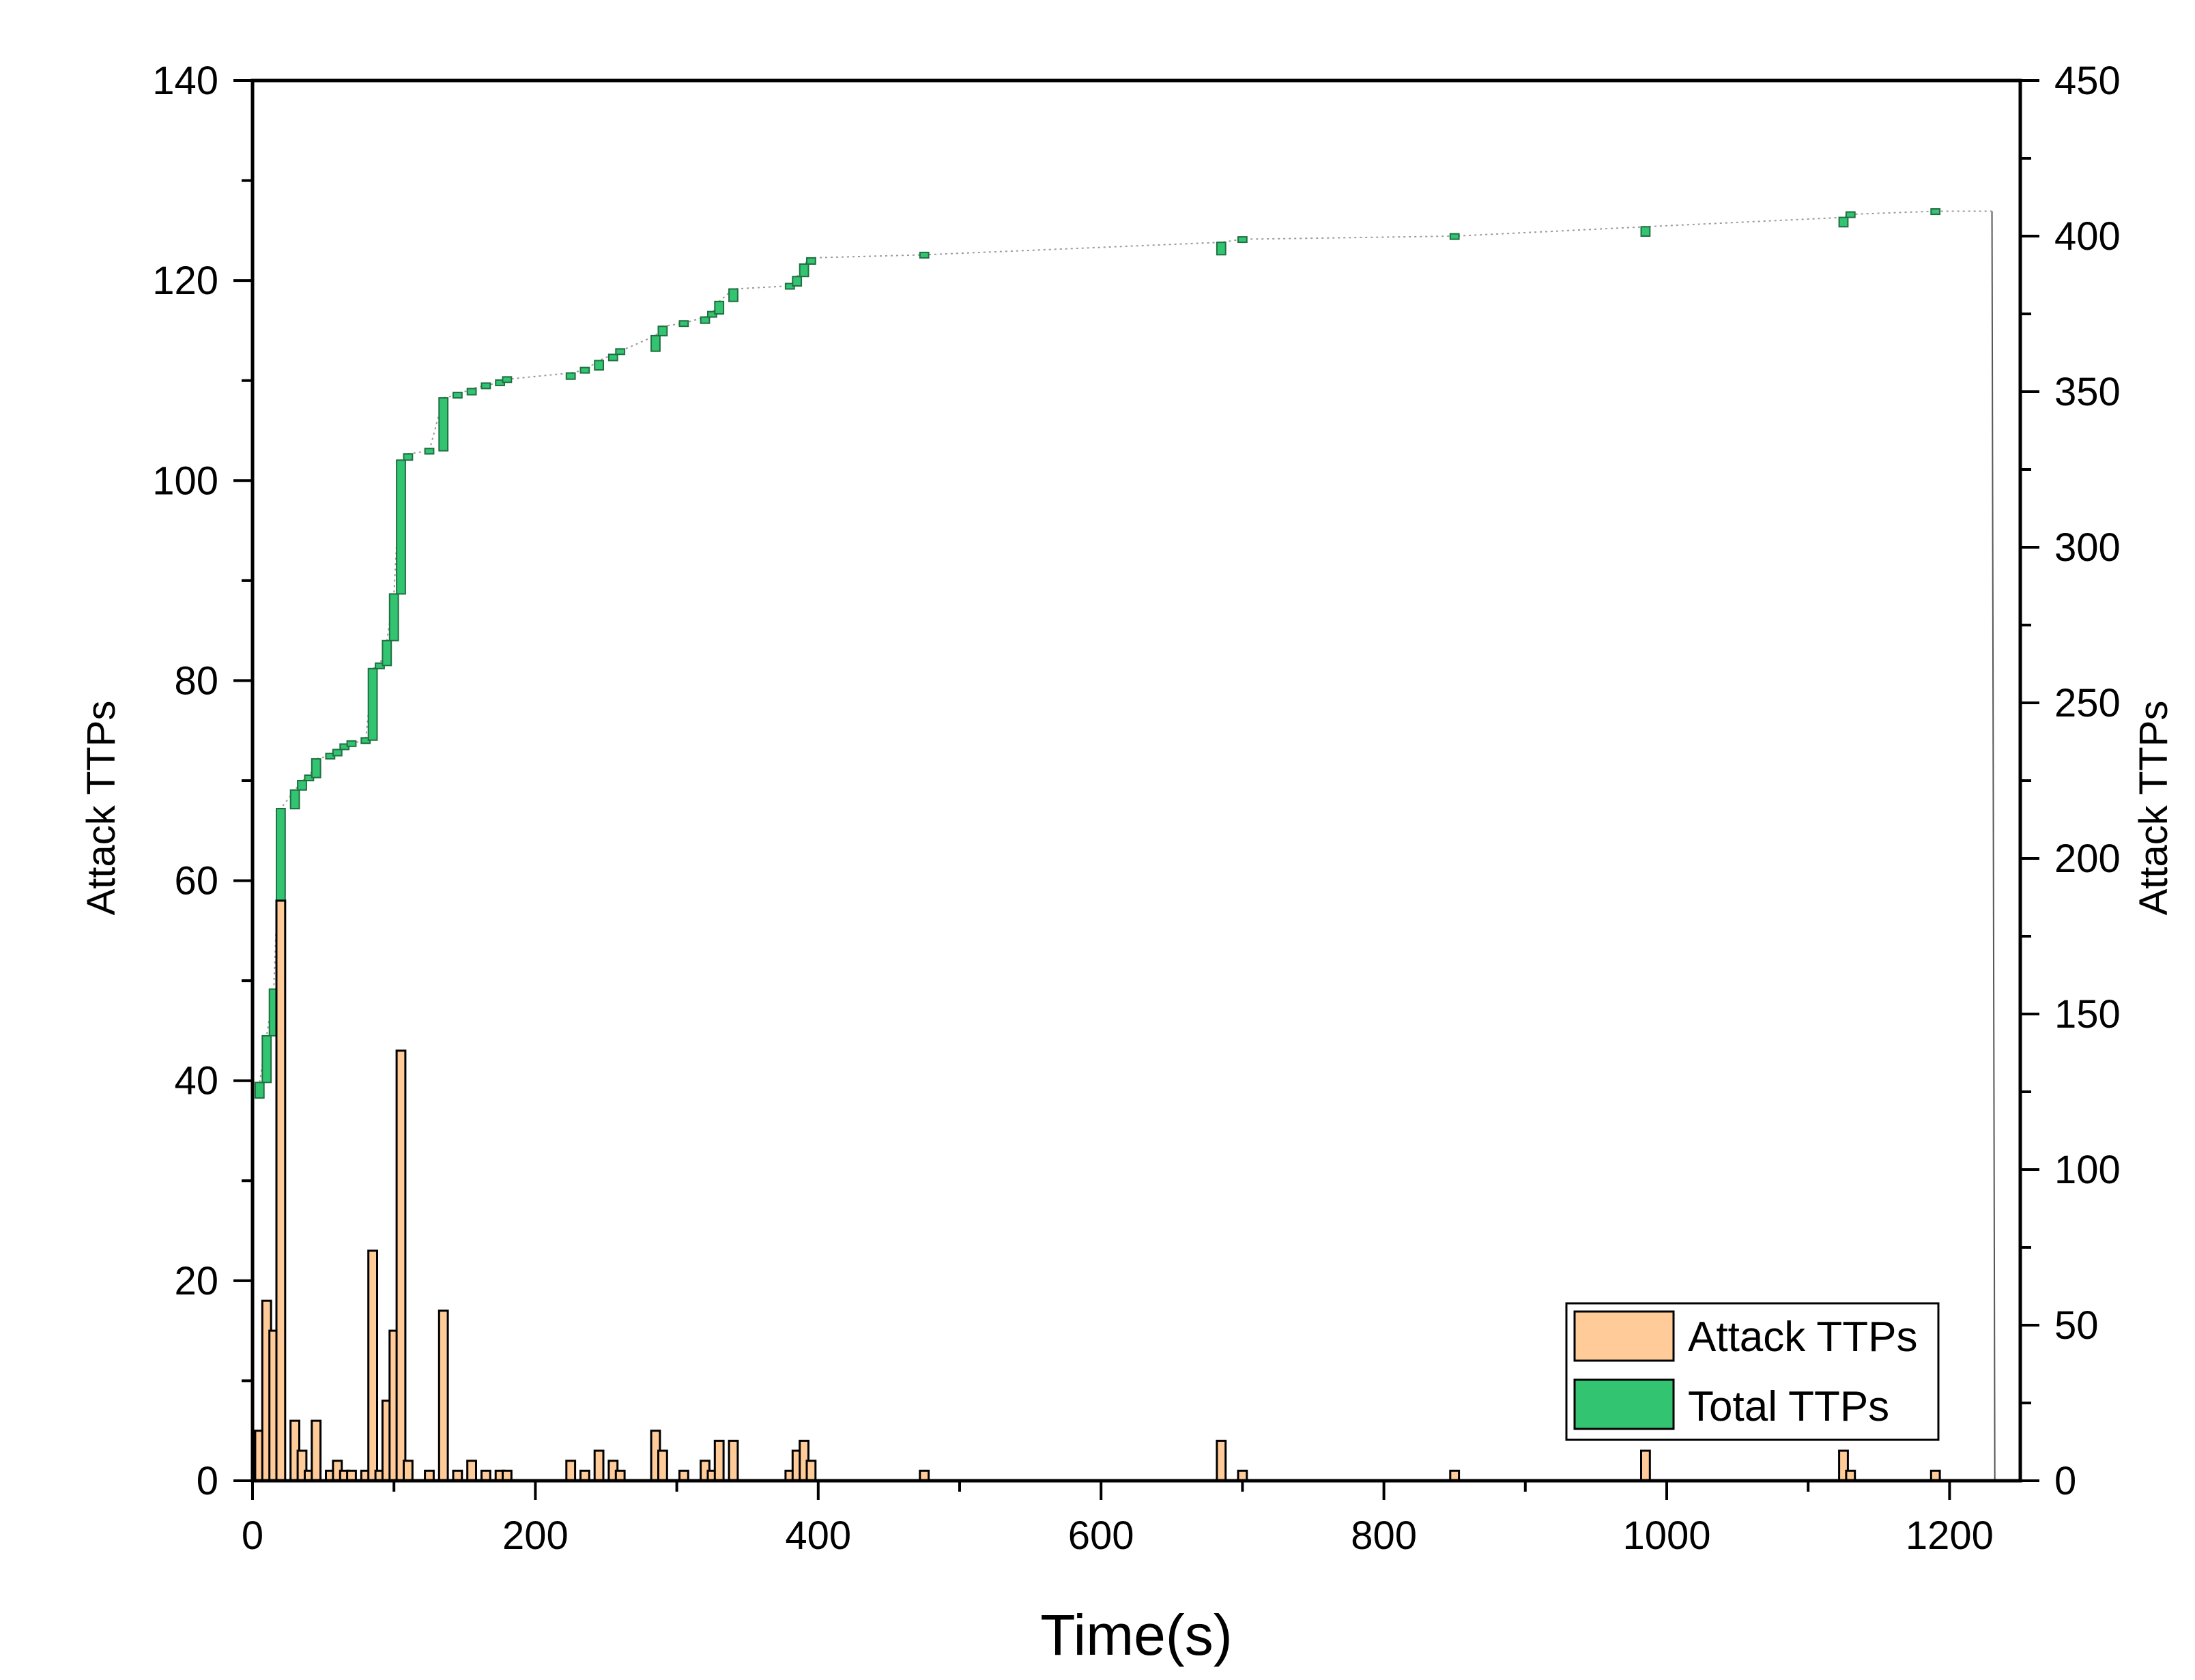  Describe the element at coordinates (818, 1536) in the screenshot. I see `x-tick-label: 400` at that location.